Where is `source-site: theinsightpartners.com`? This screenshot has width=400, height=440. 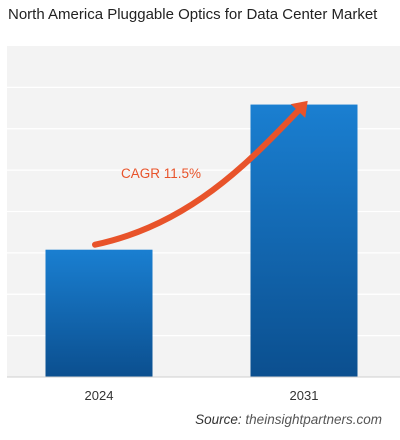 source-site: theinsightpartners.com is located at coordinates (313, 419).